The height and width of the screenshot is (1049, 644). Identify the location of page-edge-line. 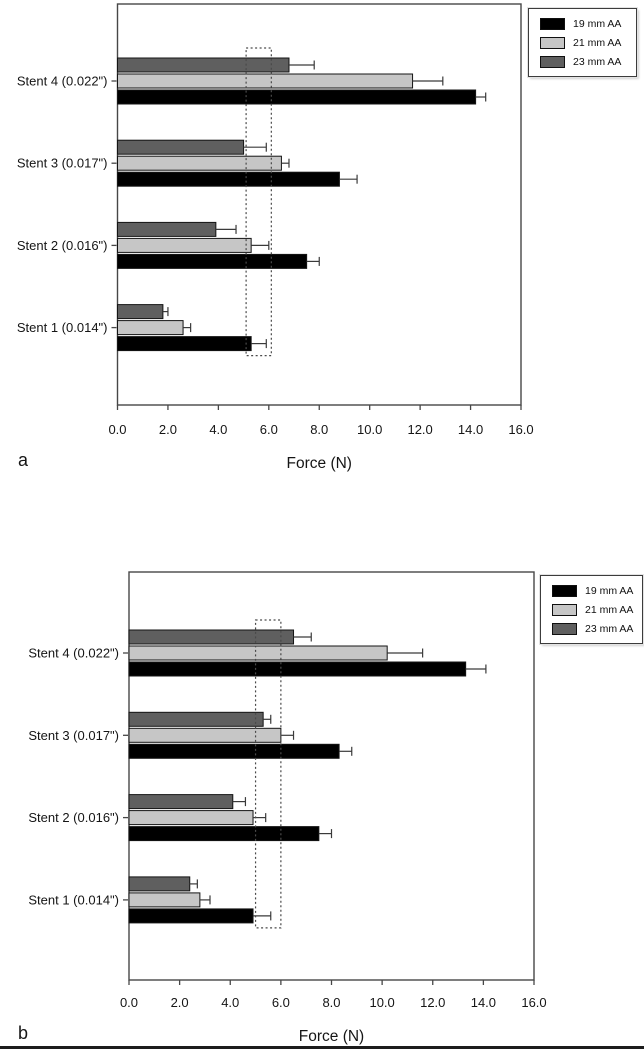
(322, 1047).